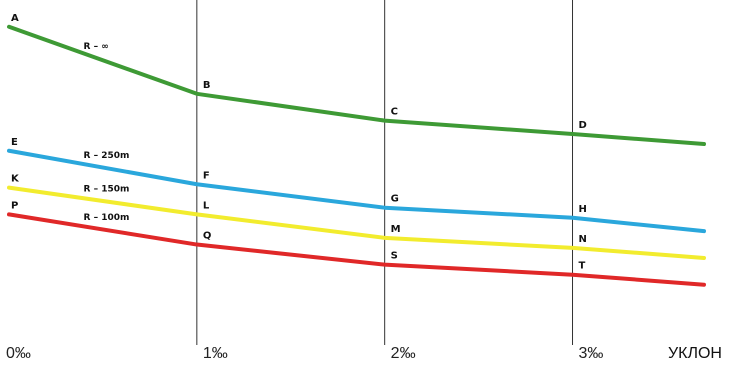  Describe the element at coordinates (582, 266) in the screenshot. I see `point-label-t: T` at that location.